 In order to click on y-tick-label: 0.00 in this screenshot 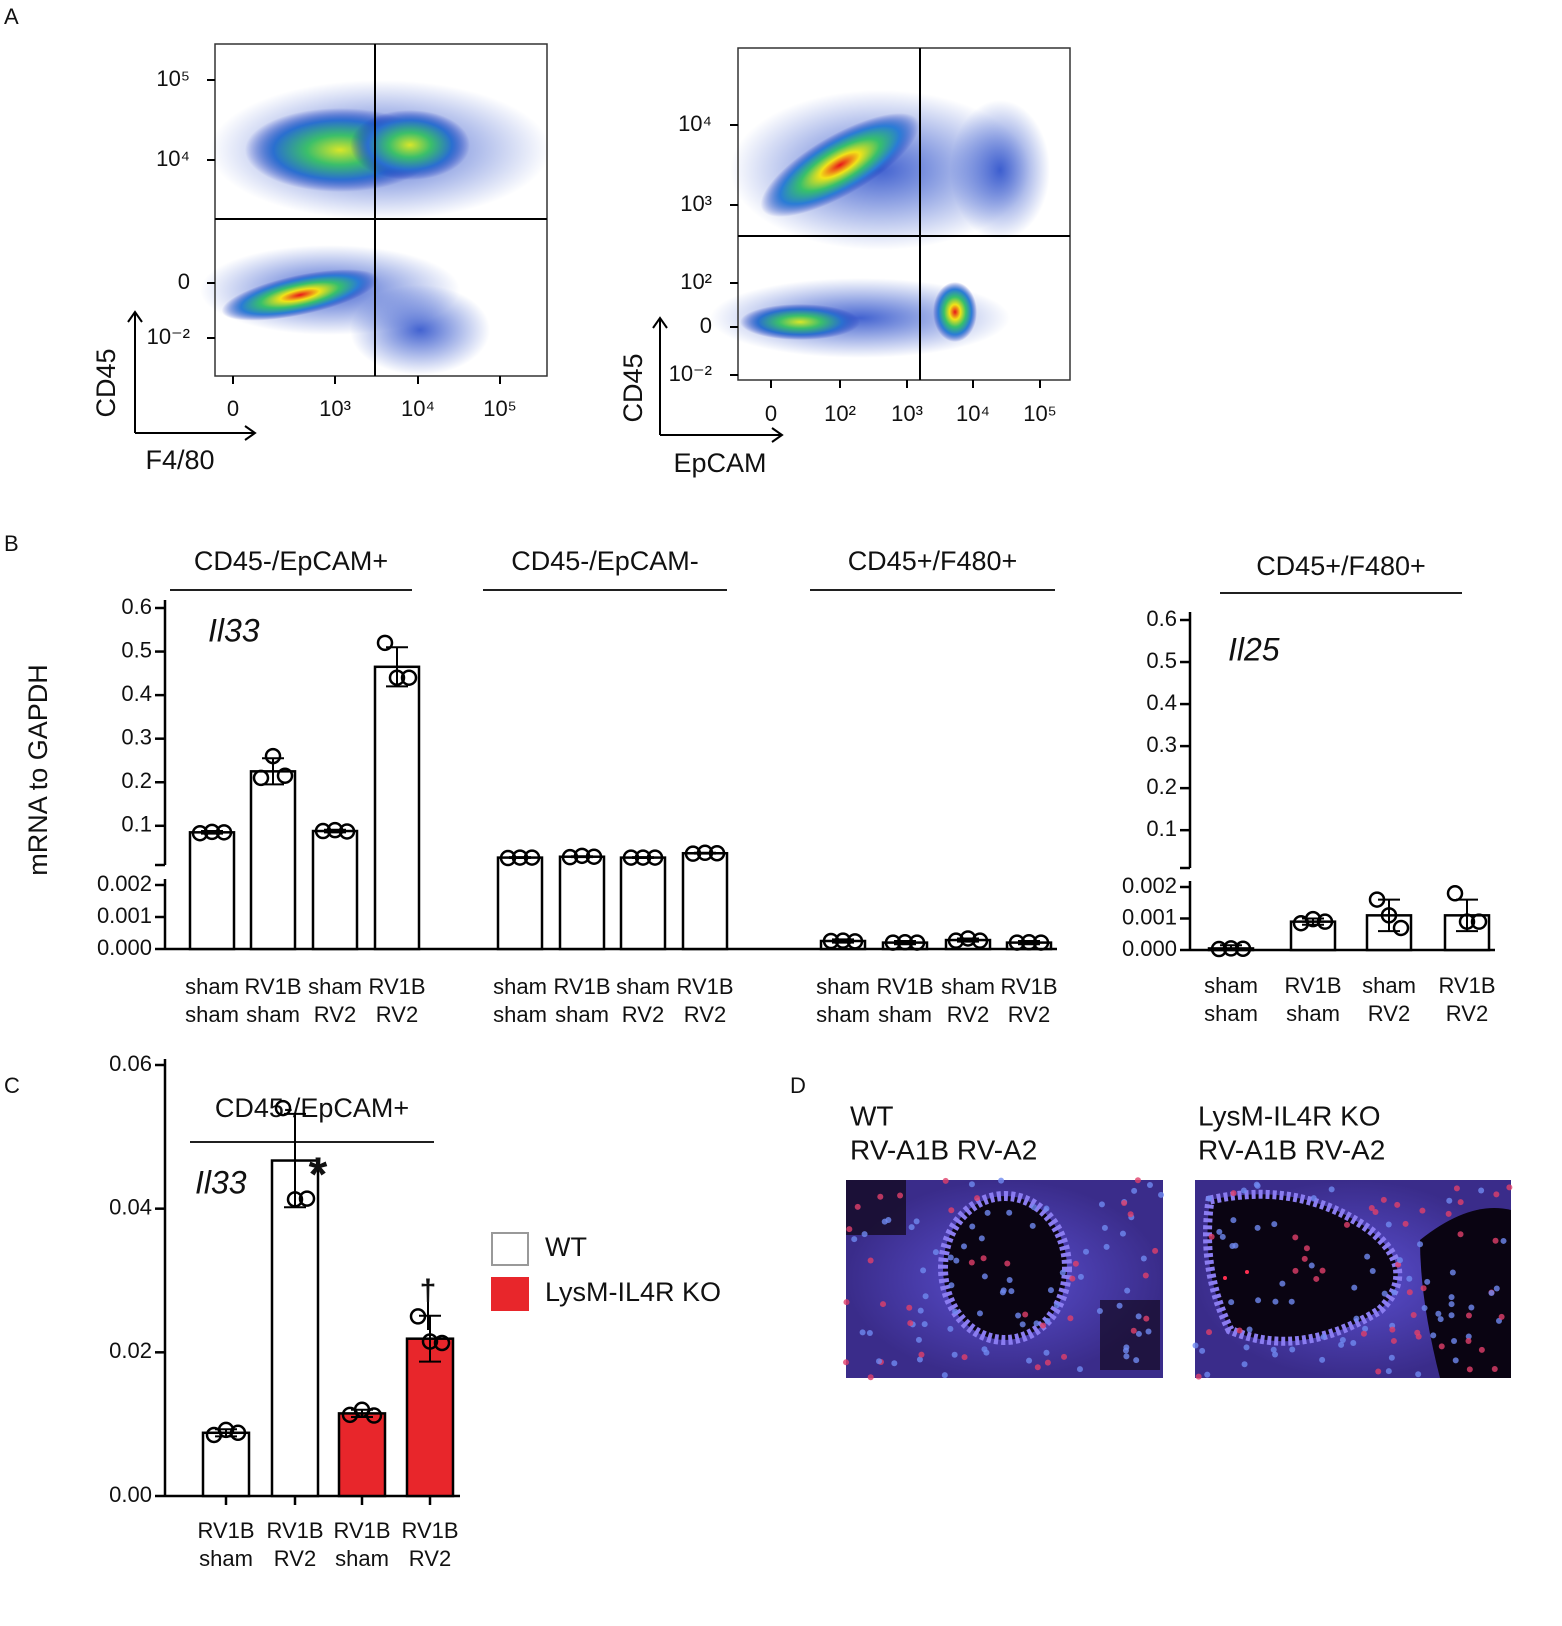, I will do `click(130, 1494)`.